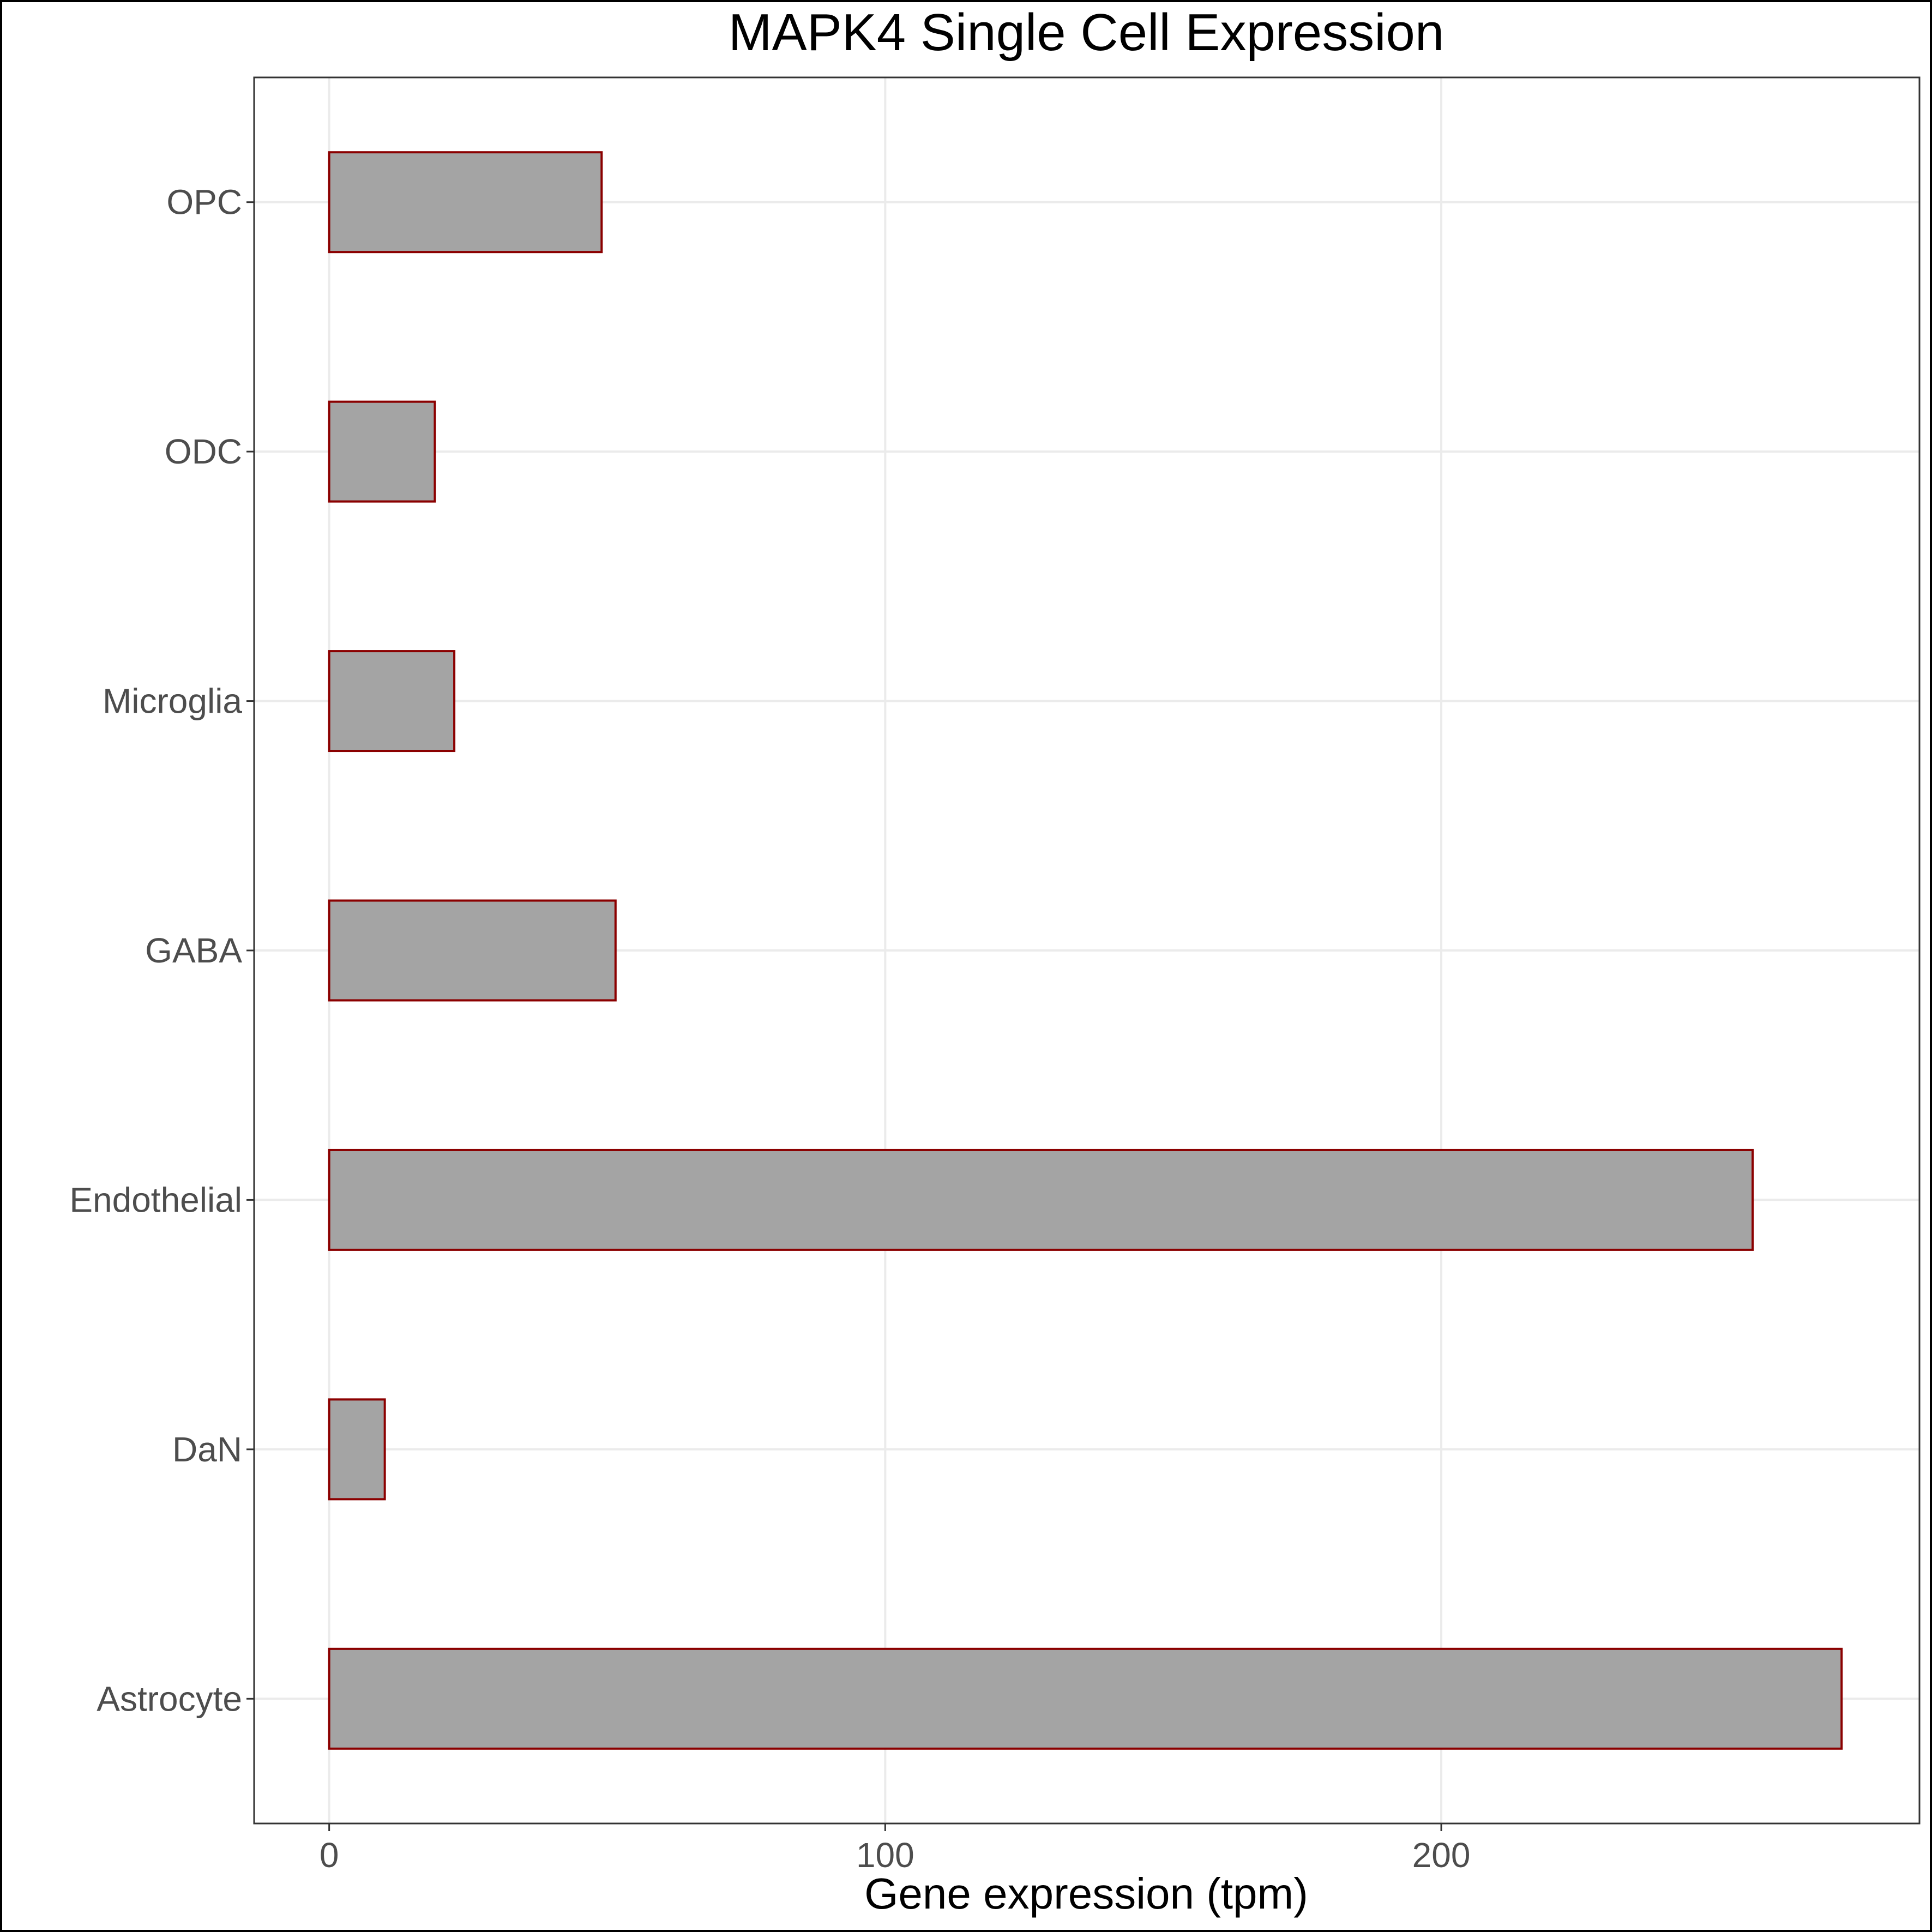  I want to click on bar-opc, so click(465, 202).